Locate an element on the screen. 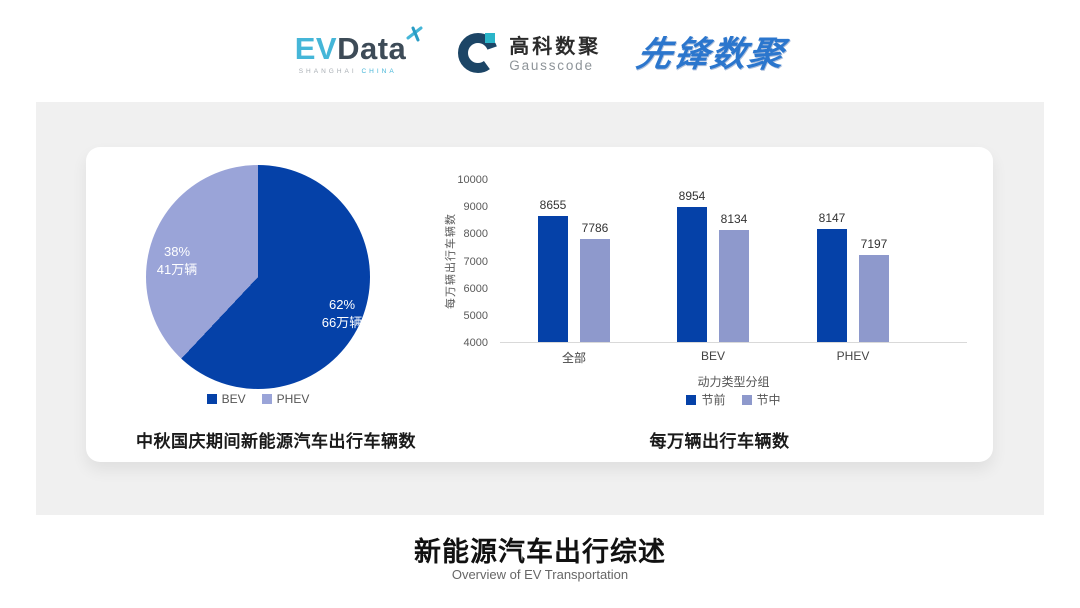 The width and height of the screenshot is (1080, 608). evdata-subtext: SHANGHAI CHINA is located at coordinates (351, 71).